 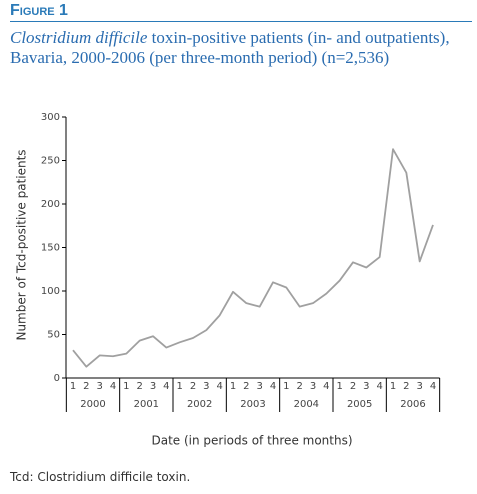 I want to click on y-tick-label: 100, so click(x=50, y=291).